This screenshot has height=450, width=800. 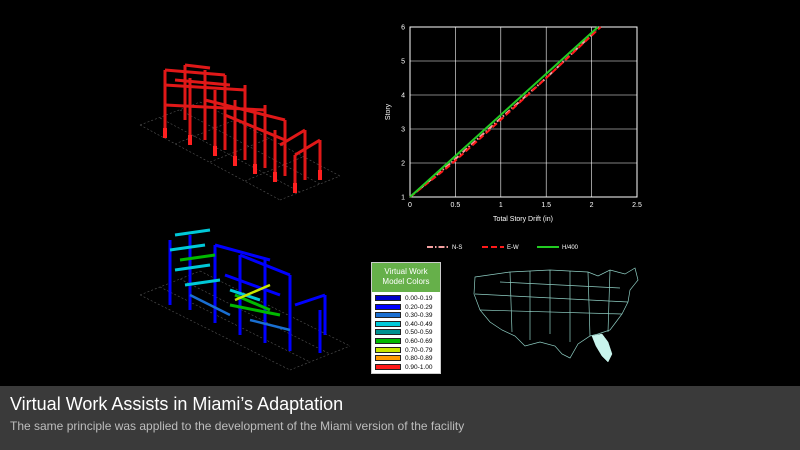 I want to click on legend-row: 0.90-1.00, so click(x=407, y=367).